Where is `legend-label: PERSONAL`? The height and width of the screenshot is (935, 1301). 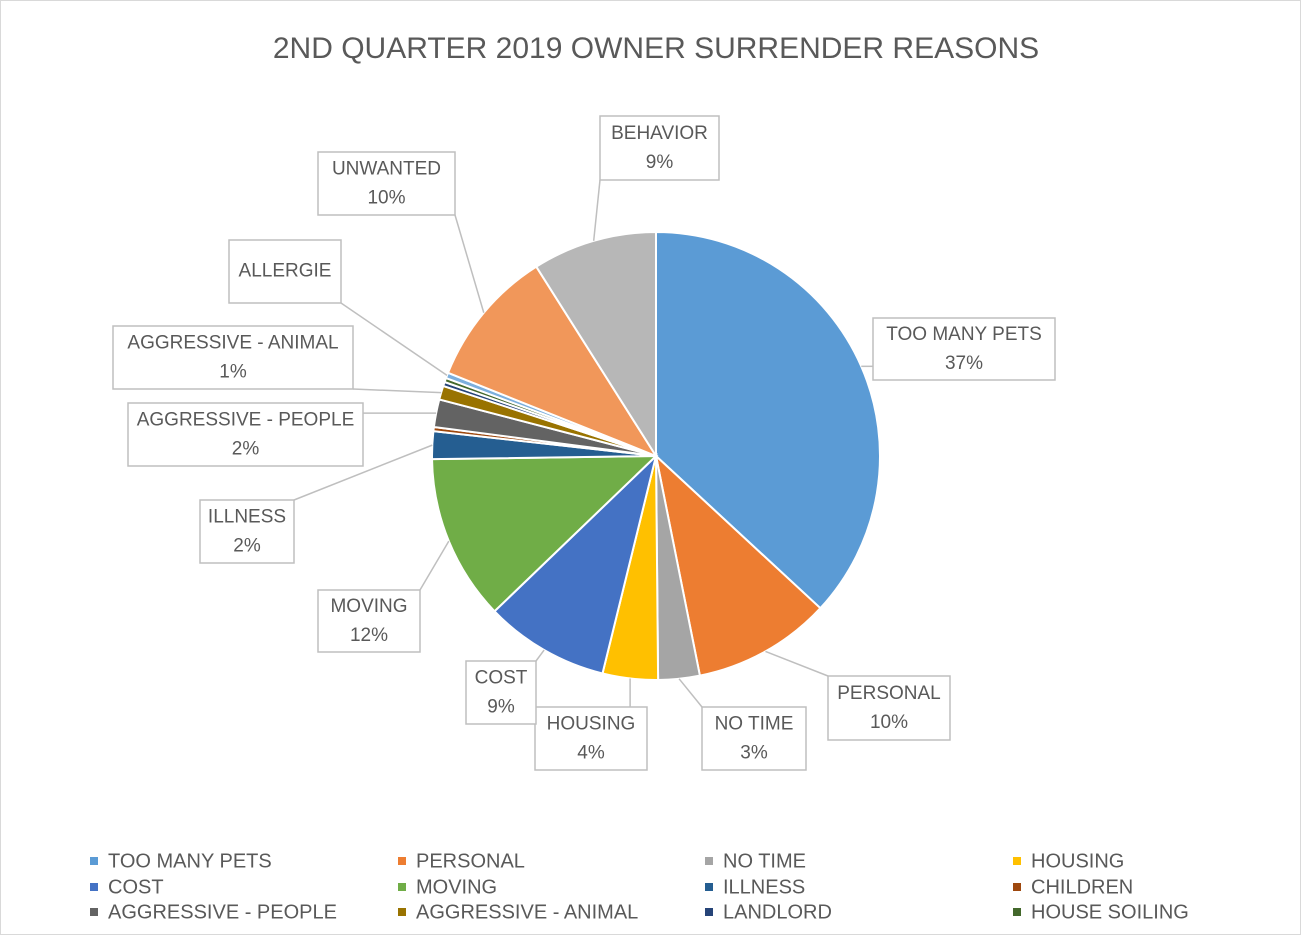
legend-label: PERSONAL is located at coordinates (470, 861).